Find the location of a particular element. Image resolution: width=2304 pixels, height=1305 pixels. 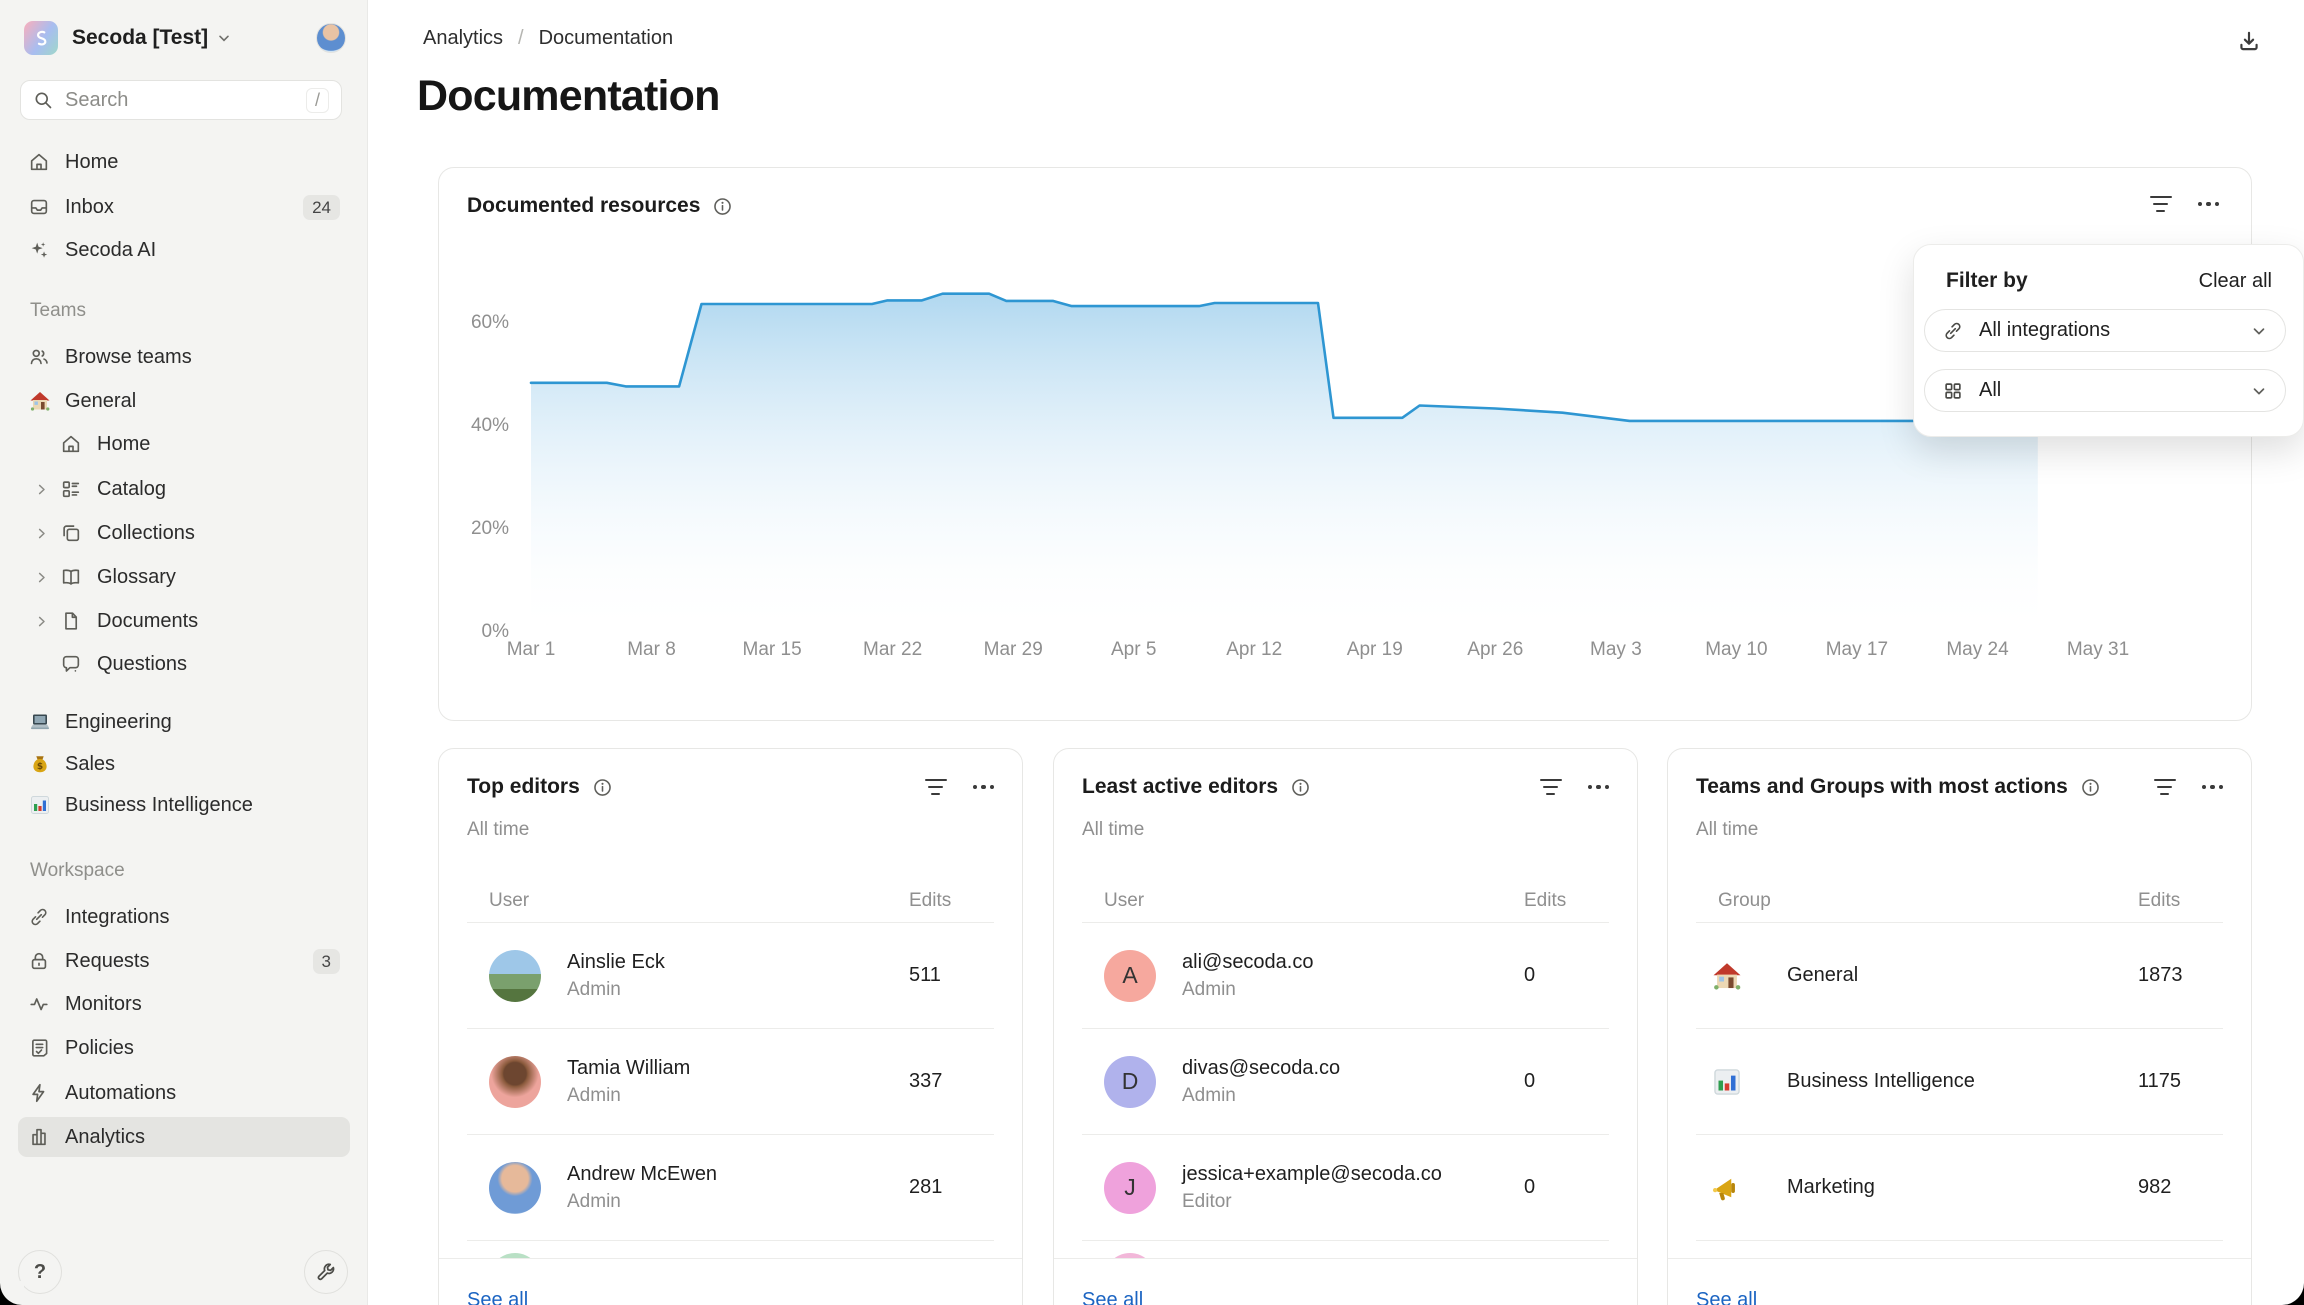

sidebar-item-glossary: Glossary is located at coordinates (184, 577).